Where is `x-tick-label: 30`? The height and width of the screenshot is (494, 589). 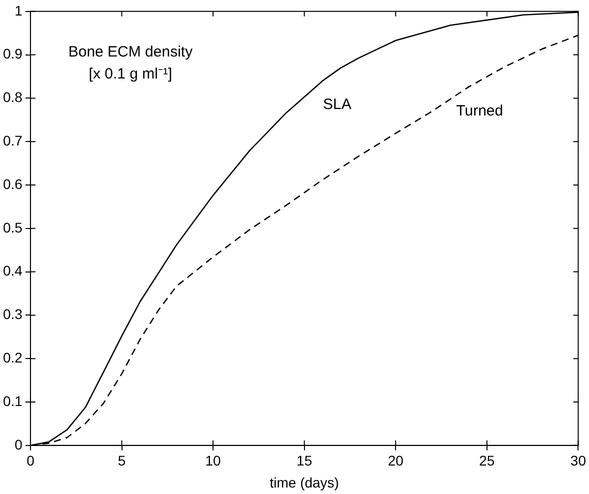 x-tick-label: 30 is located at coordinates (578, 460).